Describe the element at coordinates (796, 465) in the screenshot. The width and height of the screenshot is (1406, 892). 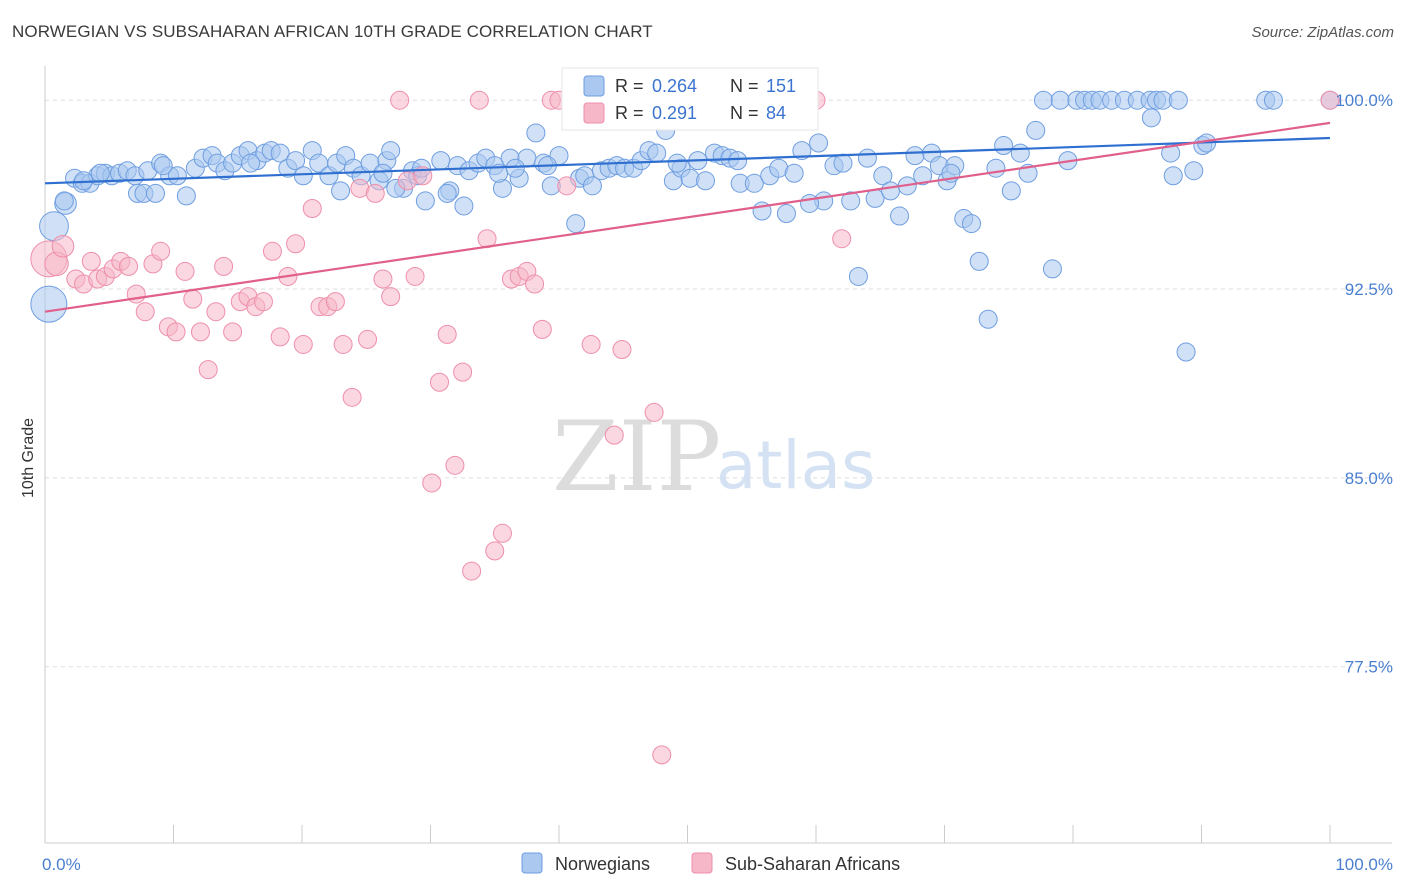
I see `watermark-atlas: atlas` at that location.